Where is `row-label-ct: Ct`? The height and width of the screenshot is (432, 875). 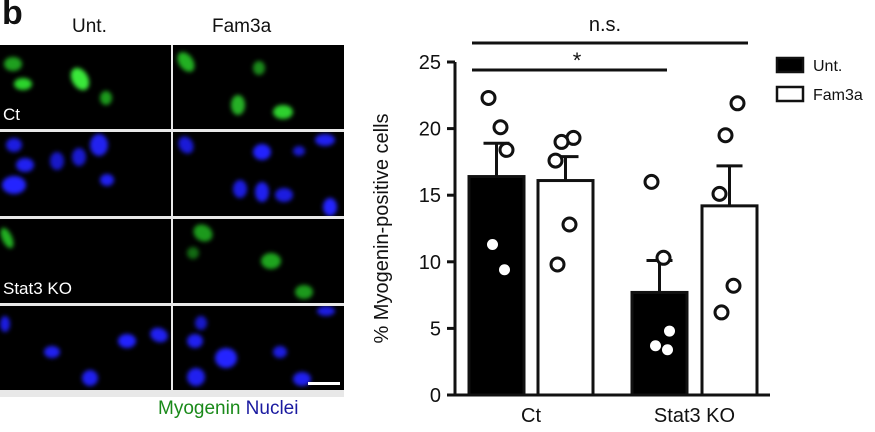
row-label-ct: Ct is located at coordinates (11, 114).